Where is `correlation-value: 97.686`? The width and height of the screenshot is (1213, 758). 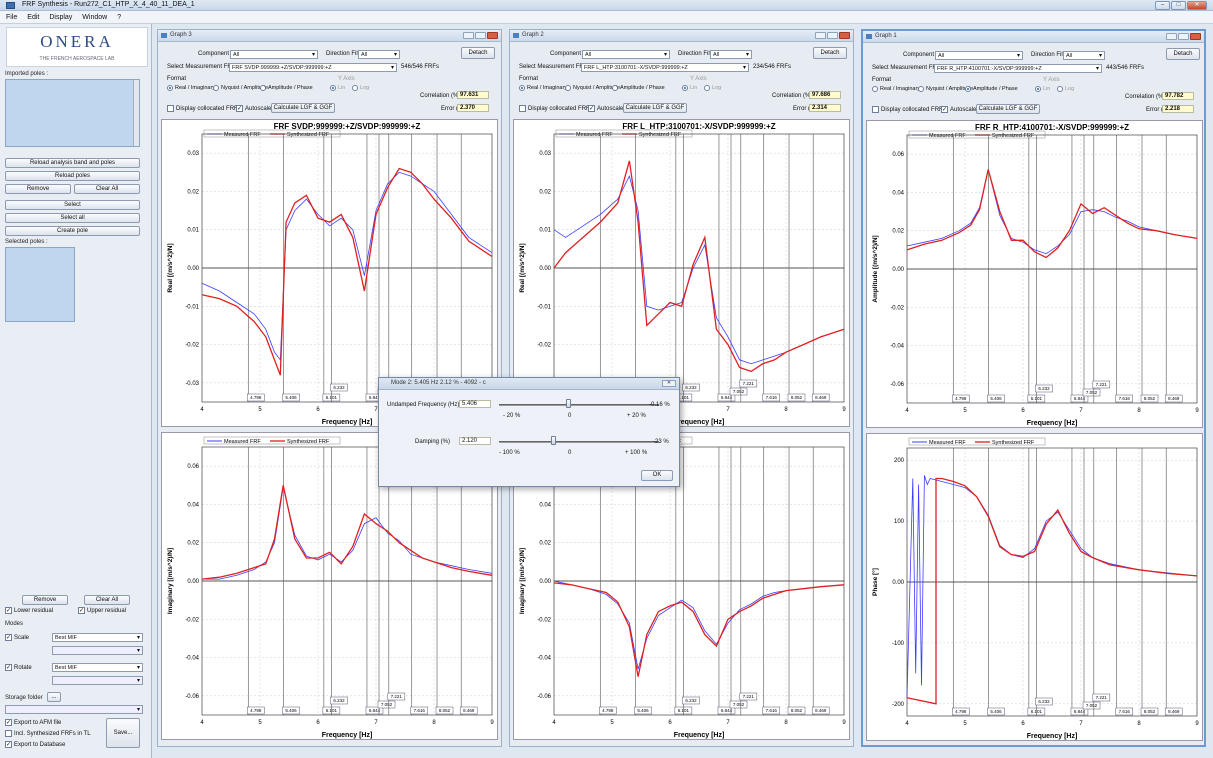
correlation-value: 97.686 is located at coordinates (825, 95).